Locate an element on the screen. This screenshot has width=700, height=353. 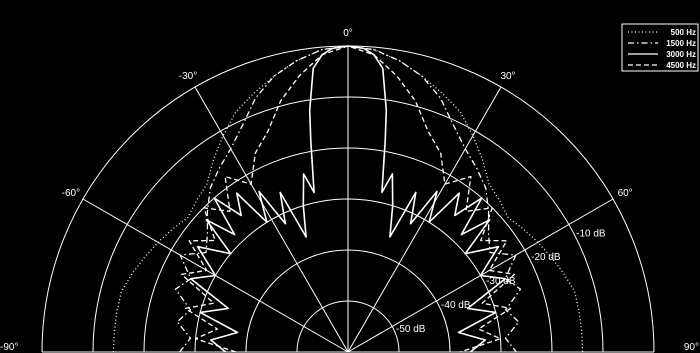
angle-tick-label: -90° is located at coordinates (9, 347).